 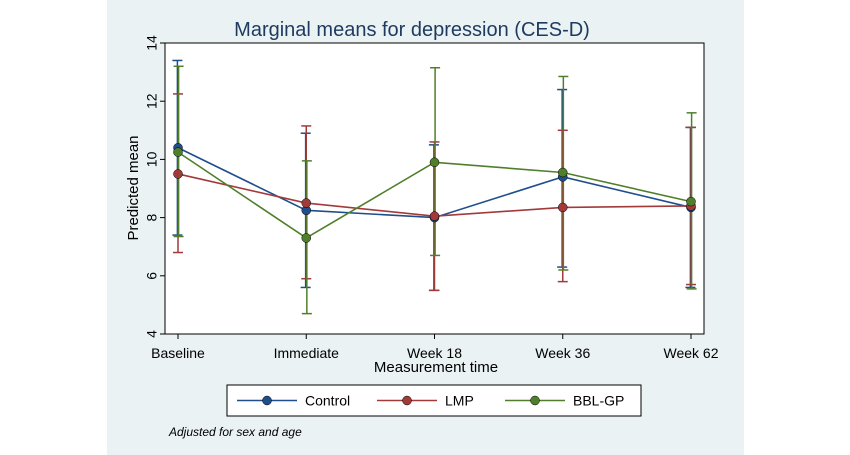 What do you see at coordinates (562, 353) in the screenshot?
I see `x-tick-label: Week 36` at bounding box center [562, 353].